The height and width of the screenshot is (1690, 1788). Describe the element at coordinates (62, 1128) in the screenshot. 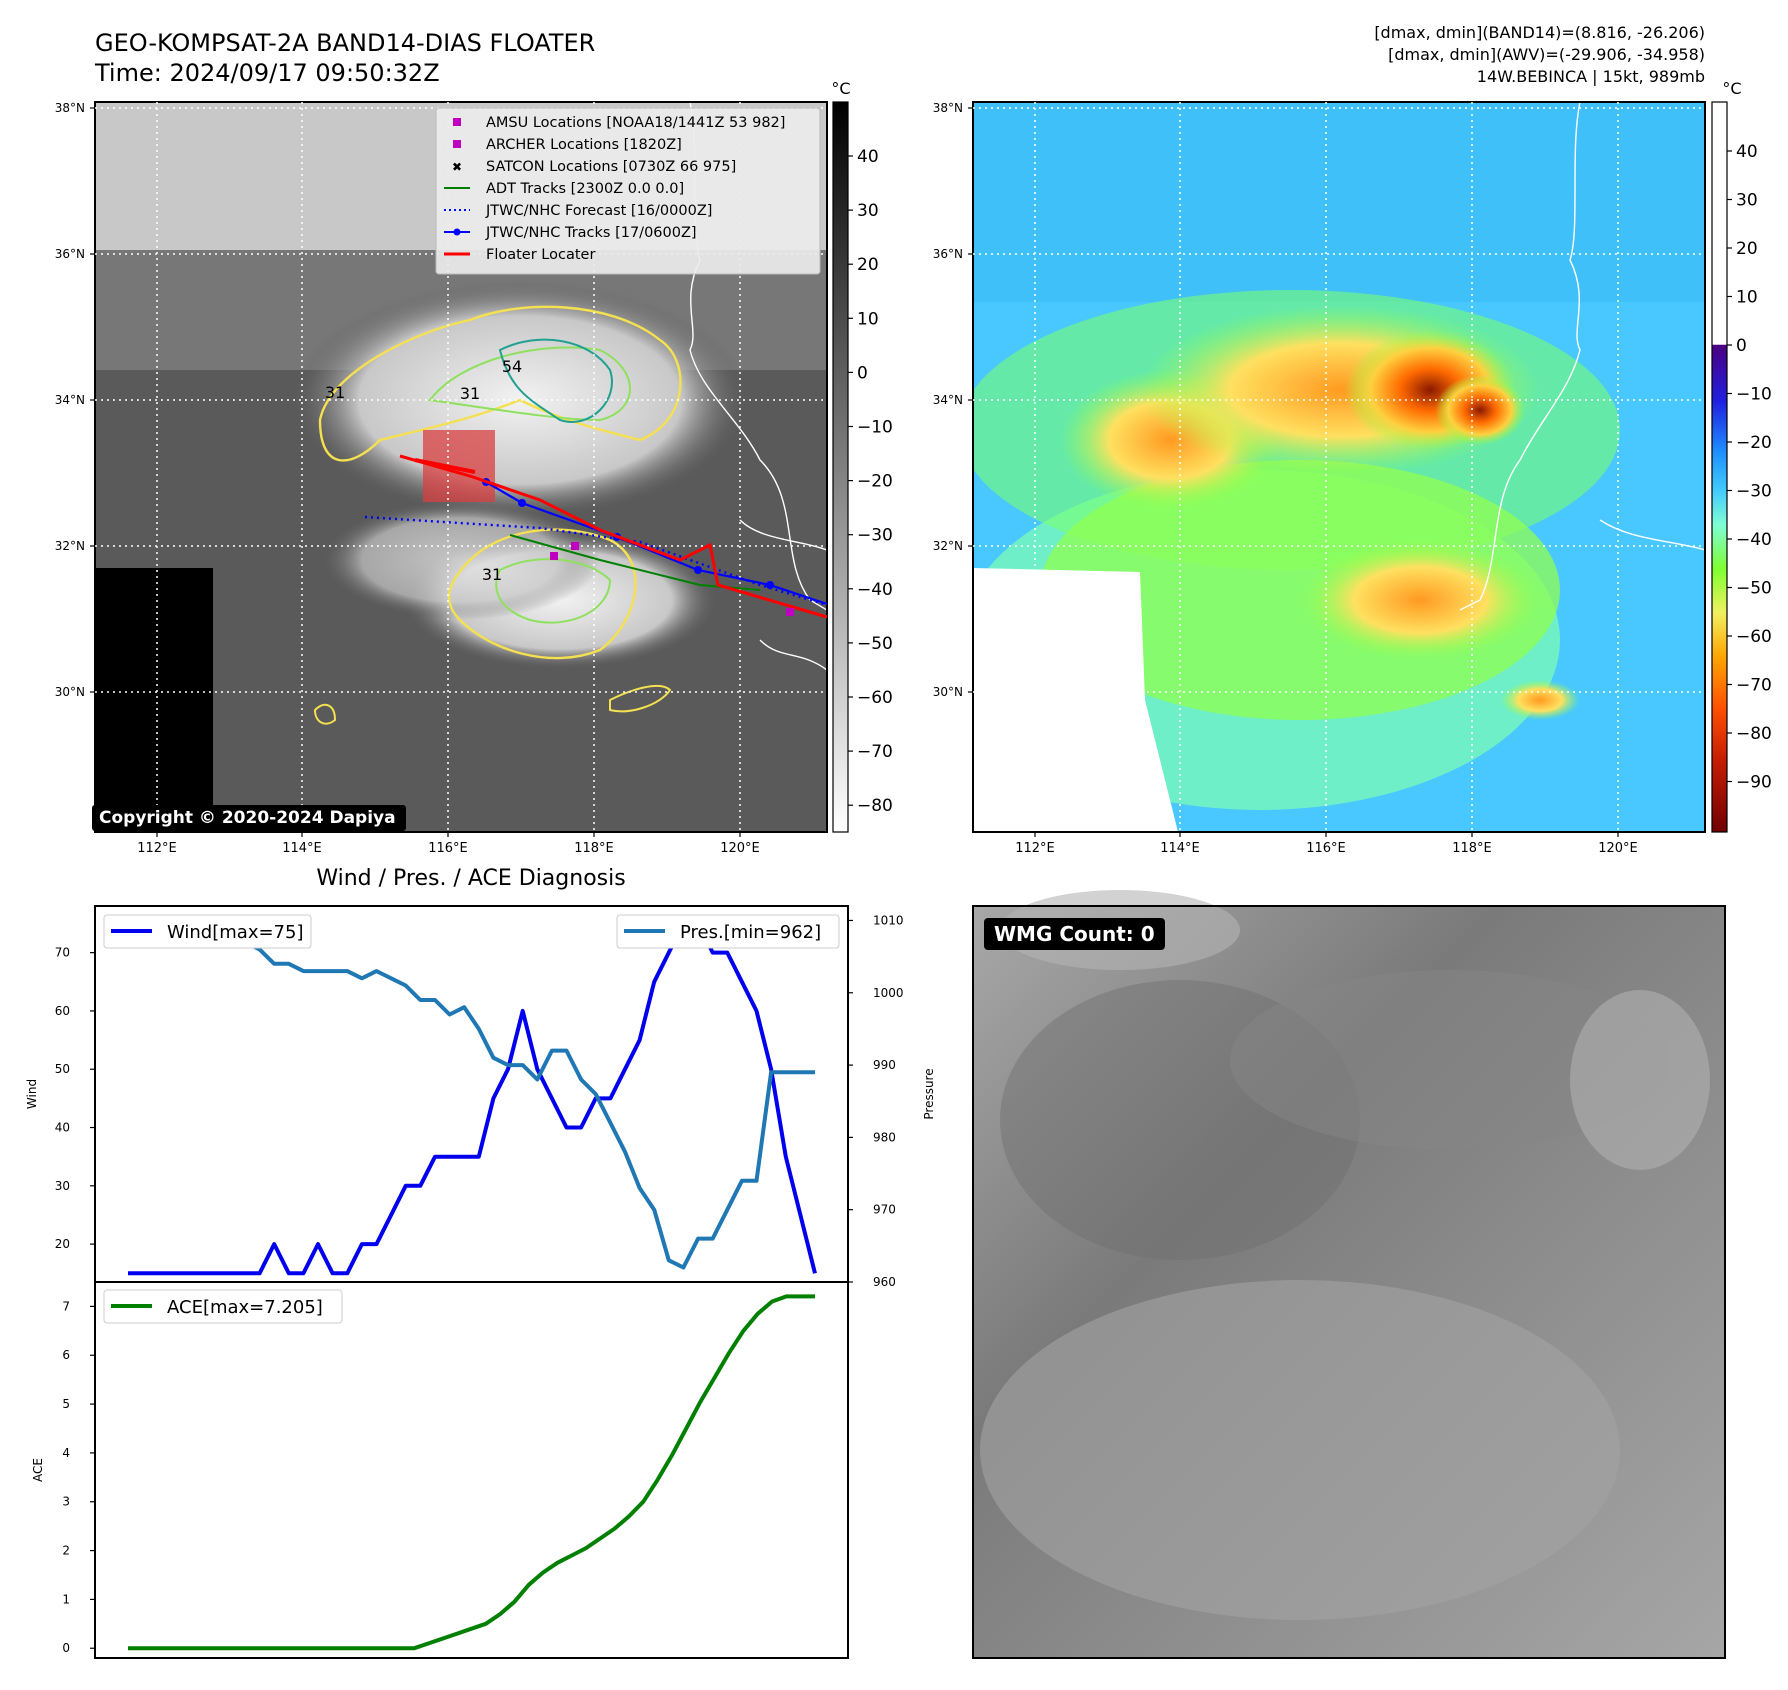

I see `y-tick-label: 40` at that location.